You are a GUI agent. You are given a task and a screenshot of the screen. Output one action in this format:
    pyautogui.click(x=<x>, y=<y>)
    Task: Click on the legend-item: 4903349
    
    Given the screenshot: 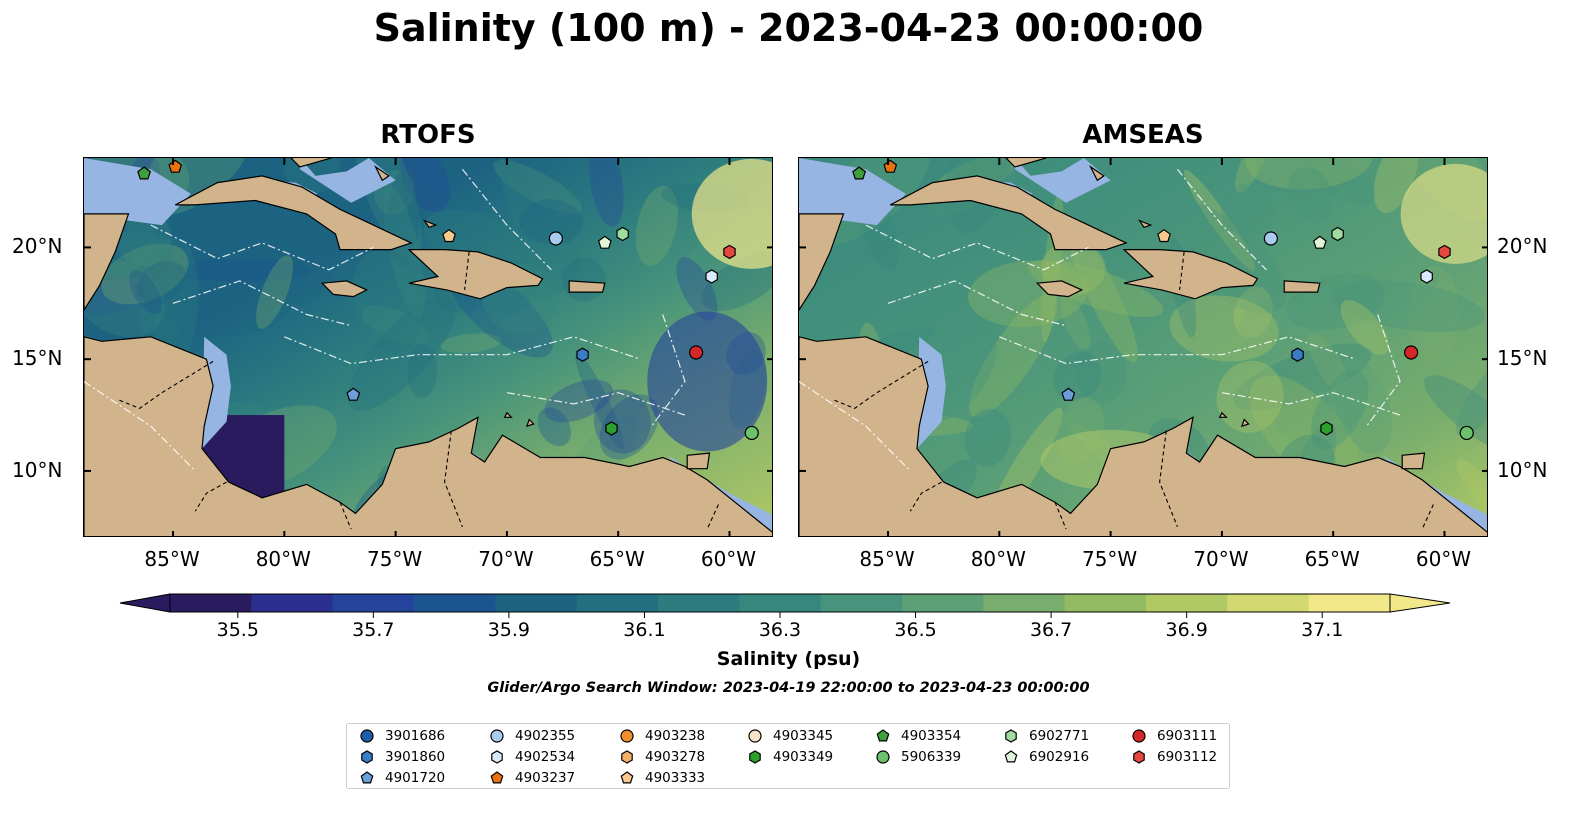 What is the action you would take?
    pyautogui.click(x=790, y=757)
    